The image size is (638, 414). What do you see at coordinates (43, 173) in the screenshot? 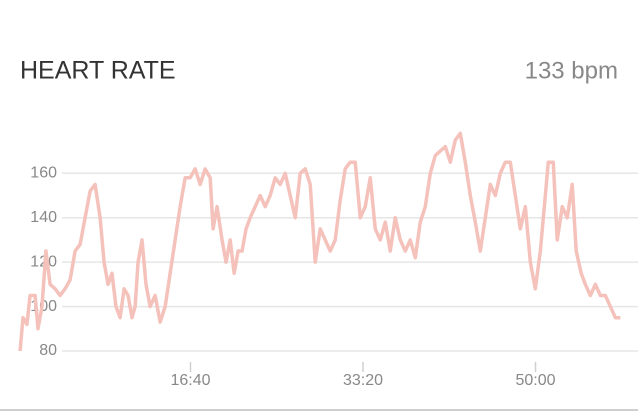
I see `y-tick-label: 160` at bounding box center [43, 173].